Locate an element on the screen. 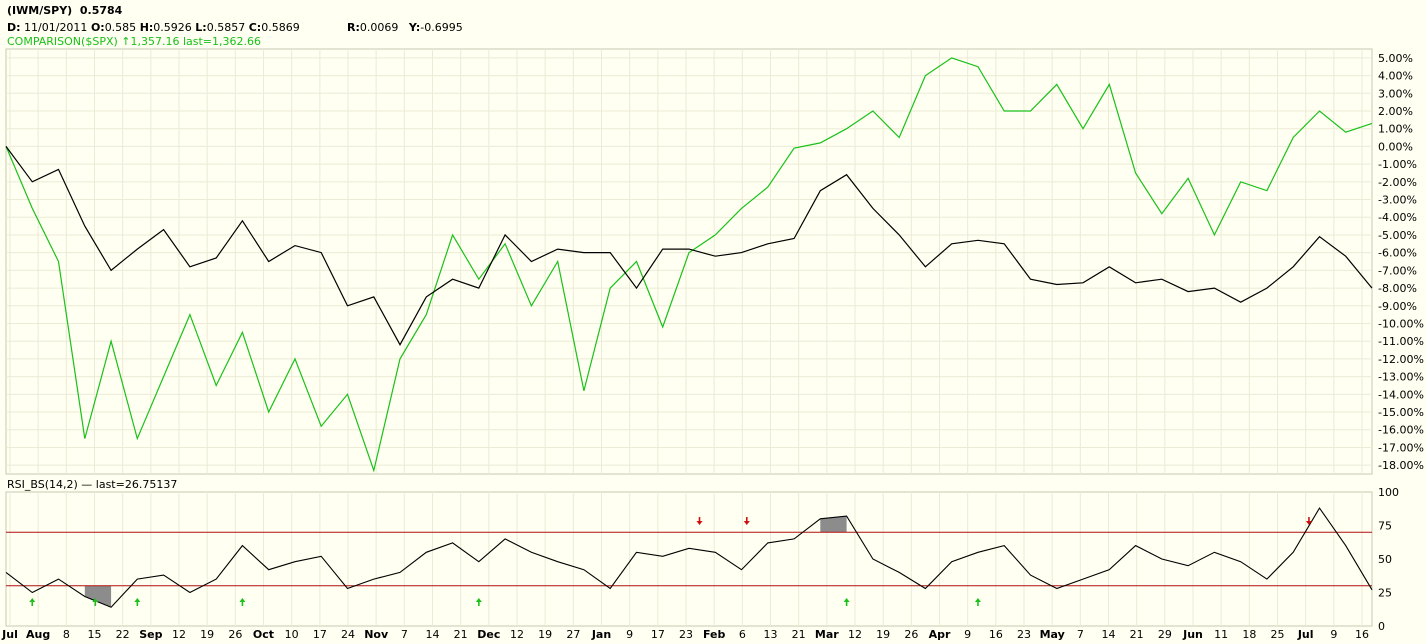  y-tick-label: -18.00% is located at coordinates (1401, 465).